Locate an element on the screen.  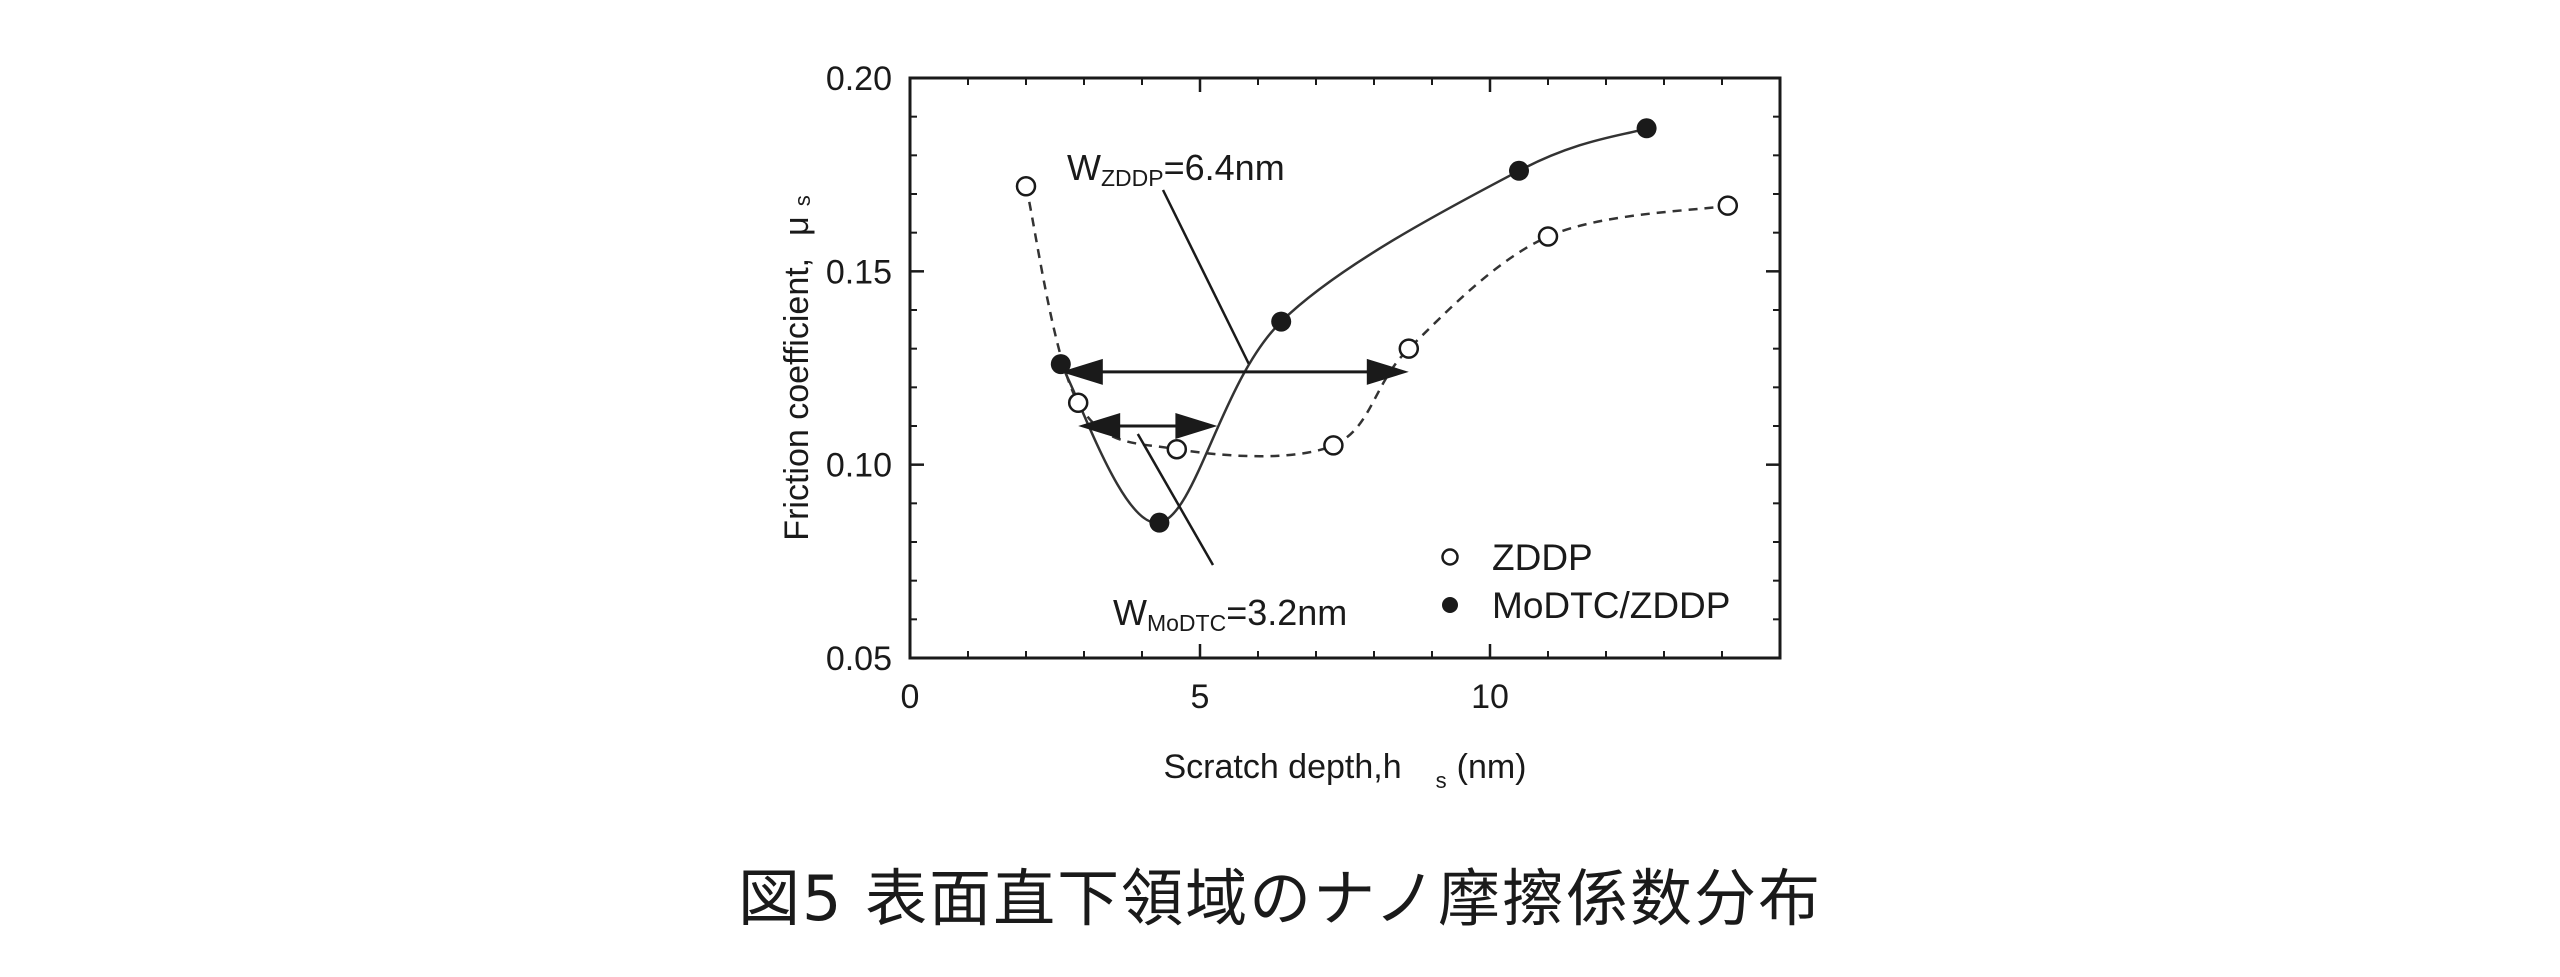
y-tick-label: 0.20 is located at coordinates (859, 79).